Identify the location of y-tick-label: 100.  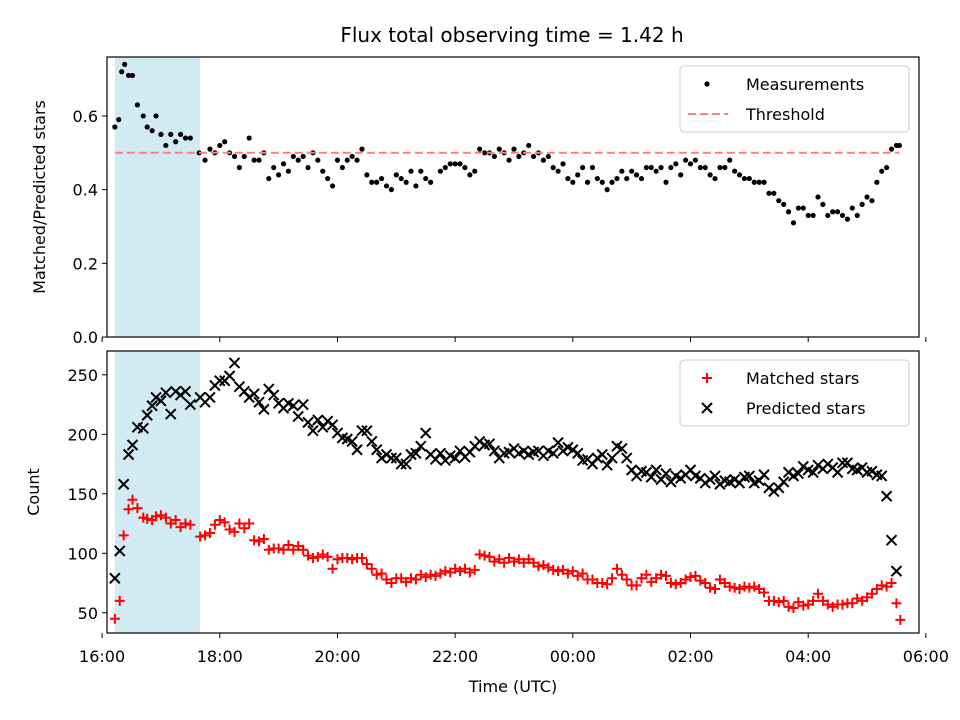
(82, 553).